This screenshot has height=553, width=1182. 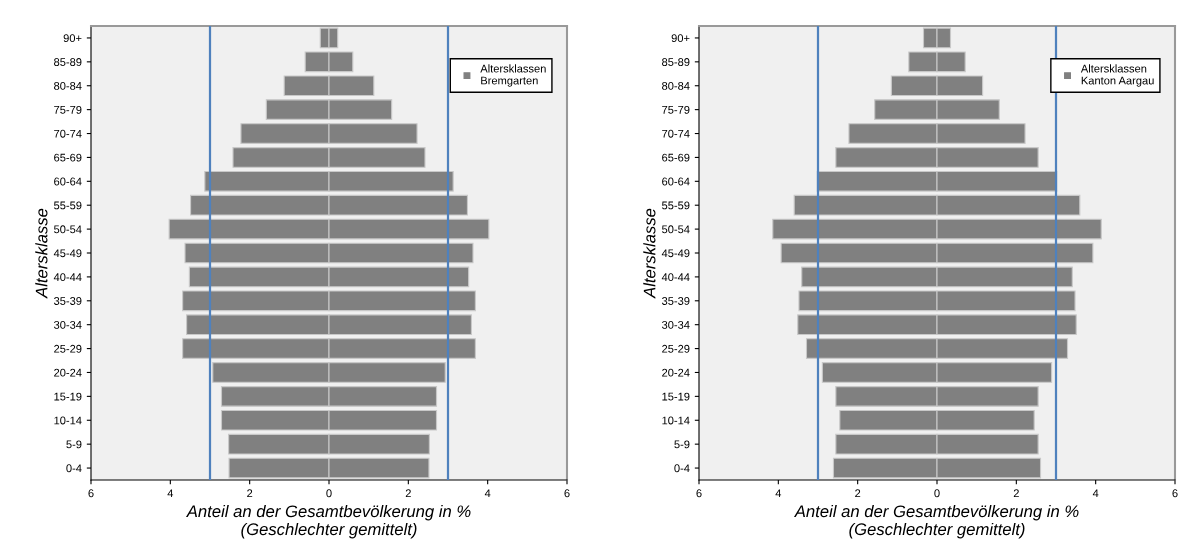 I want to click on legend-label: Altersklassen Bremgarten, so click(x=513, y=75).